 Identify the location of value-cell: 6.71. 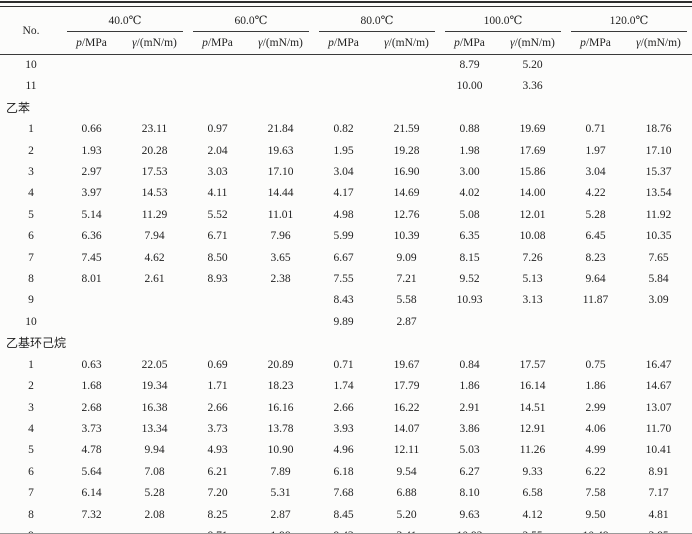
(217, 236).